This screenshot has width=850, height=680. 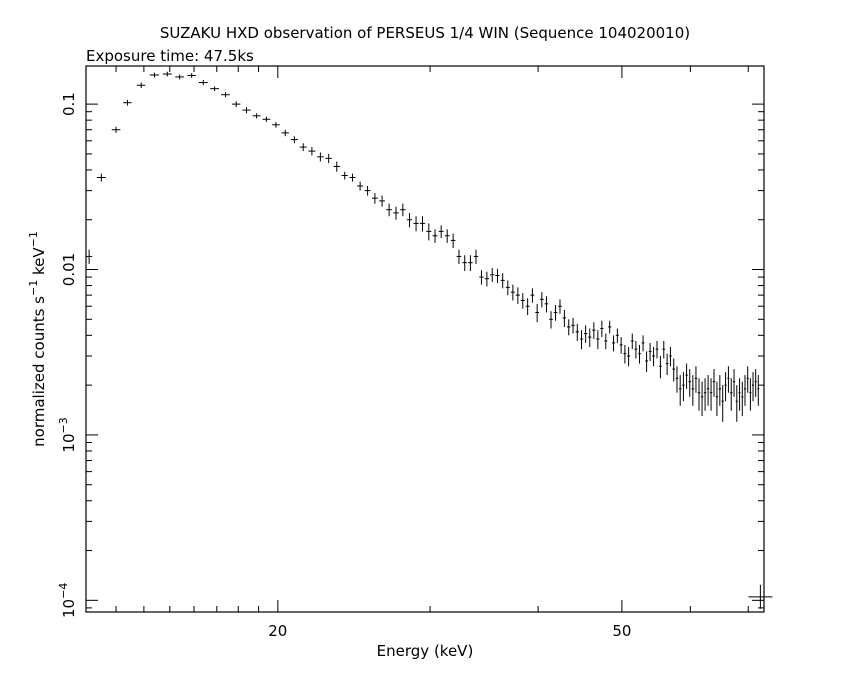 I want to click on x-tick-label: 20, so click(x=277, y=631).